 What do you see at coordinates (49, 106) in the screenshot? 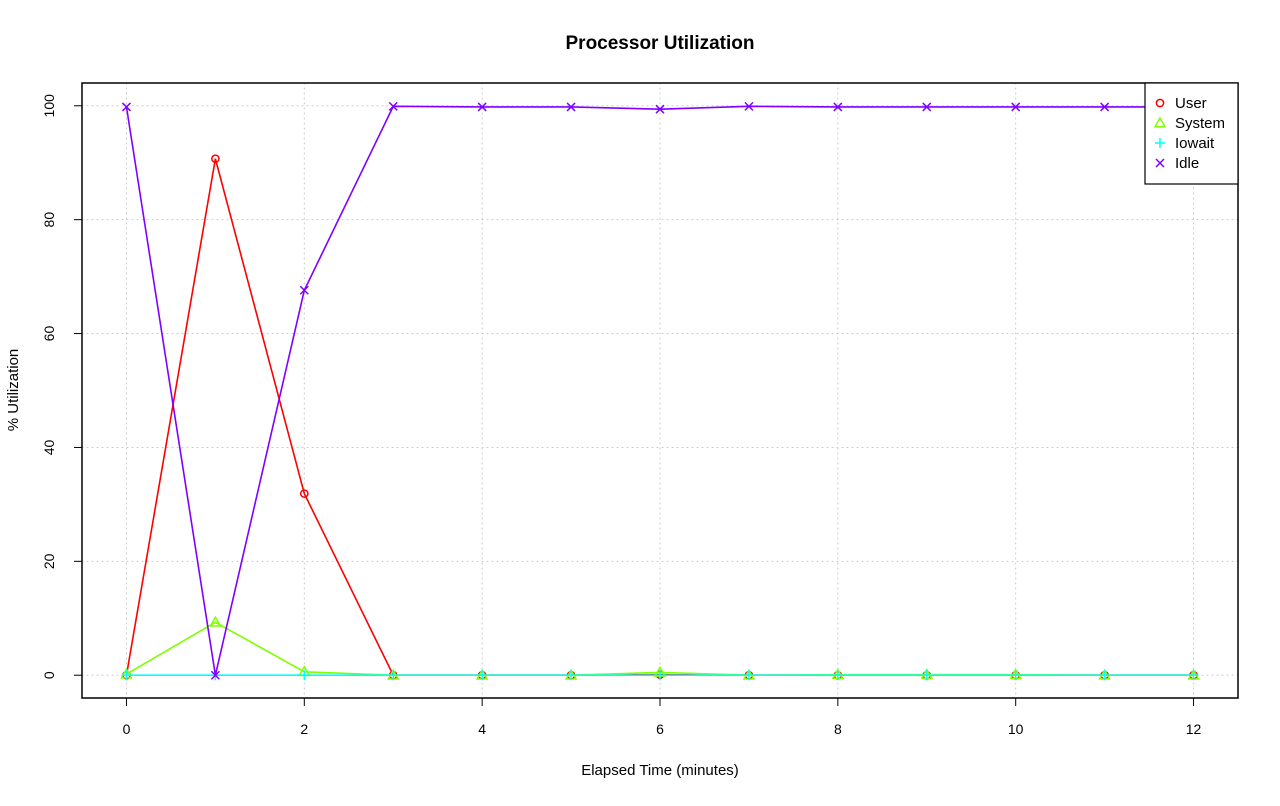
I see `y-tick-label: 100` at bounding box center [49, 106].